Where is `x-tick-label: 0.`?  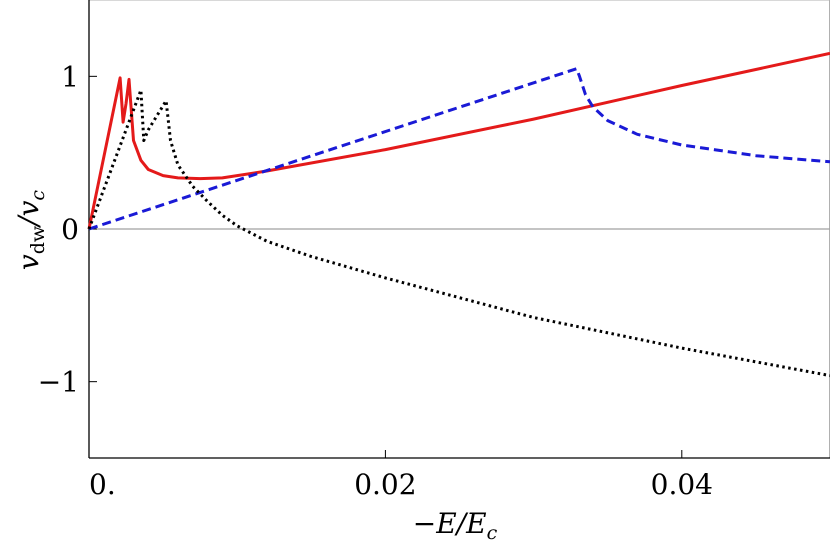
x-tick-label: 0. is located at coordinates (102, 484).